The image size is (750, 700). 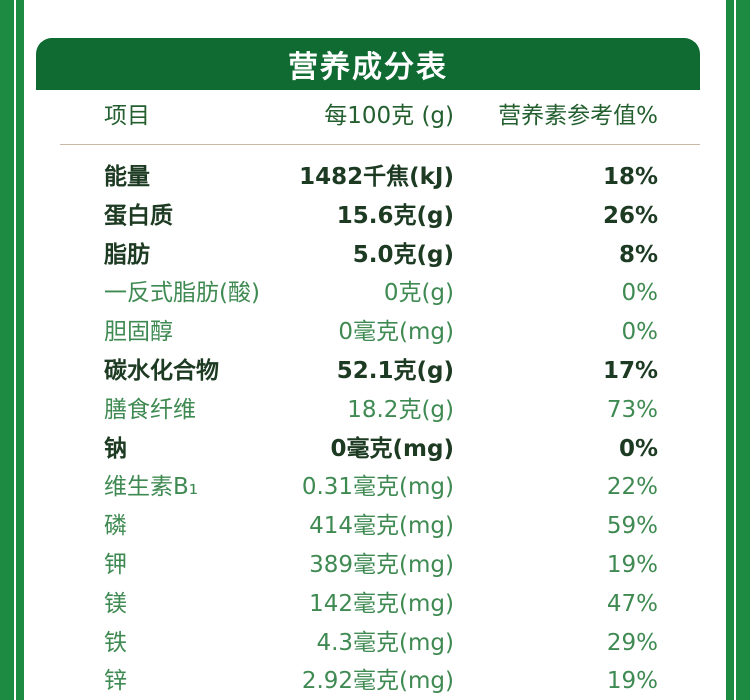 I want to click on header-divider, so click(x=380, y=144).